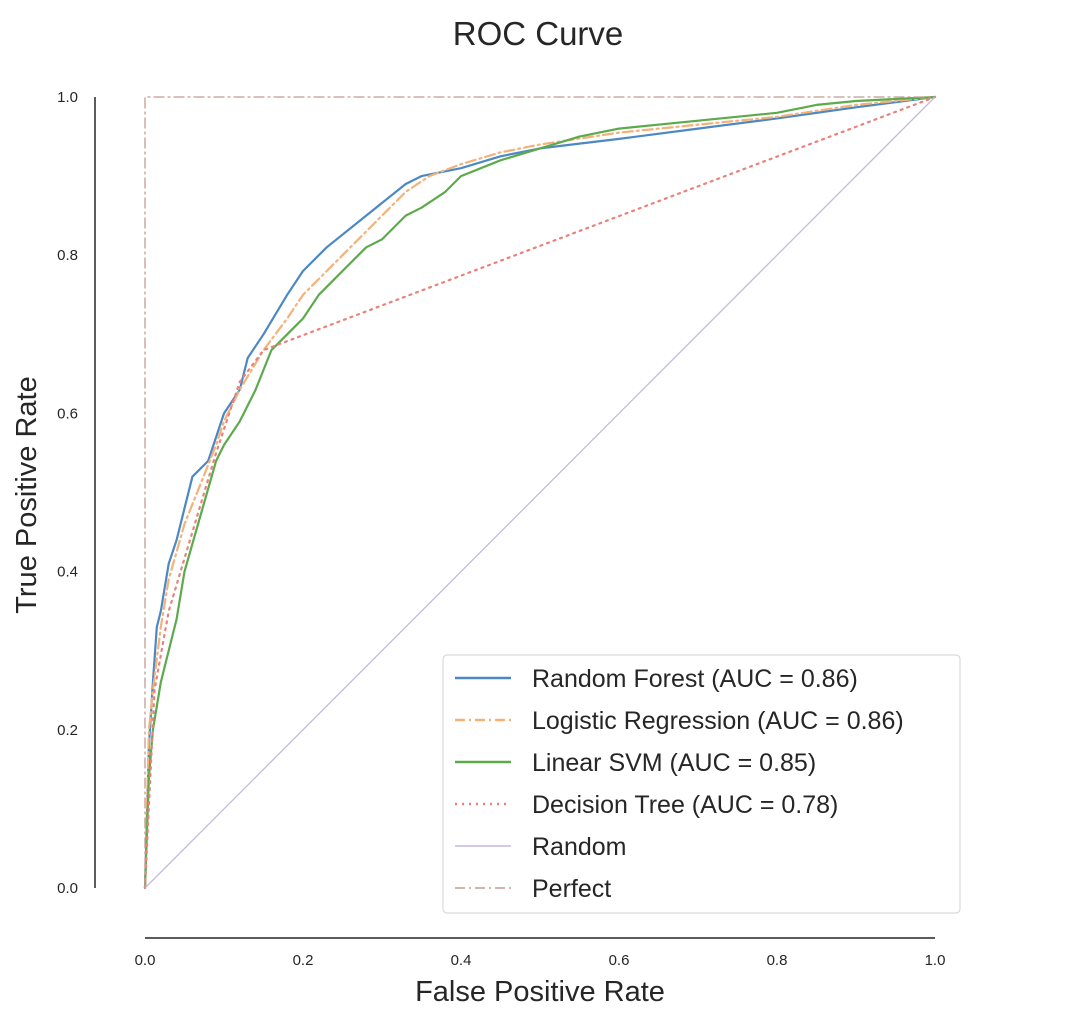 This screenshot has width=1076, height=1032. I want to click on legend-label-2: Linear SVM (AUC = 0.85), so click(674, 763).